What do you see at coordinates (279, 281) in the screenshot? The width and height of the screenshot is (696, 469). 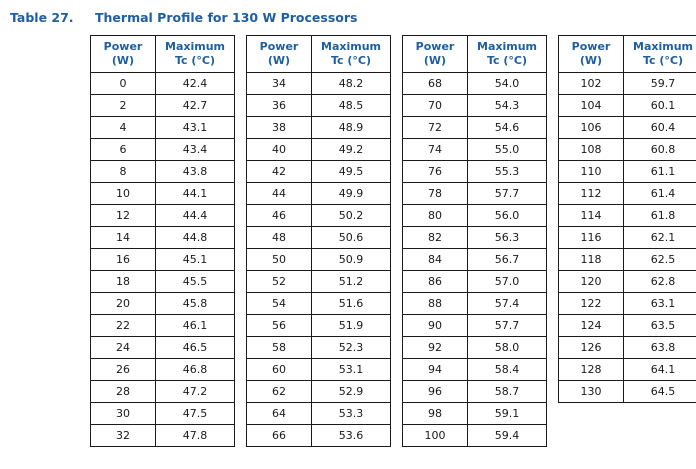 I see `power-cell: 52` at bounding box center [279, 281].